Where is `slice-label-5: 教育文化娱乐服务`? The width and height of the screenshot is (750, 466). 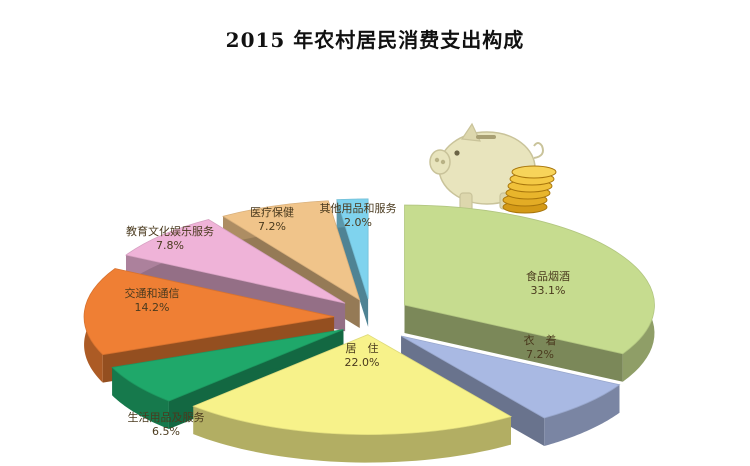 slice-label-5: 教育文化娱乐服务 is located at coordinates (170, 231).